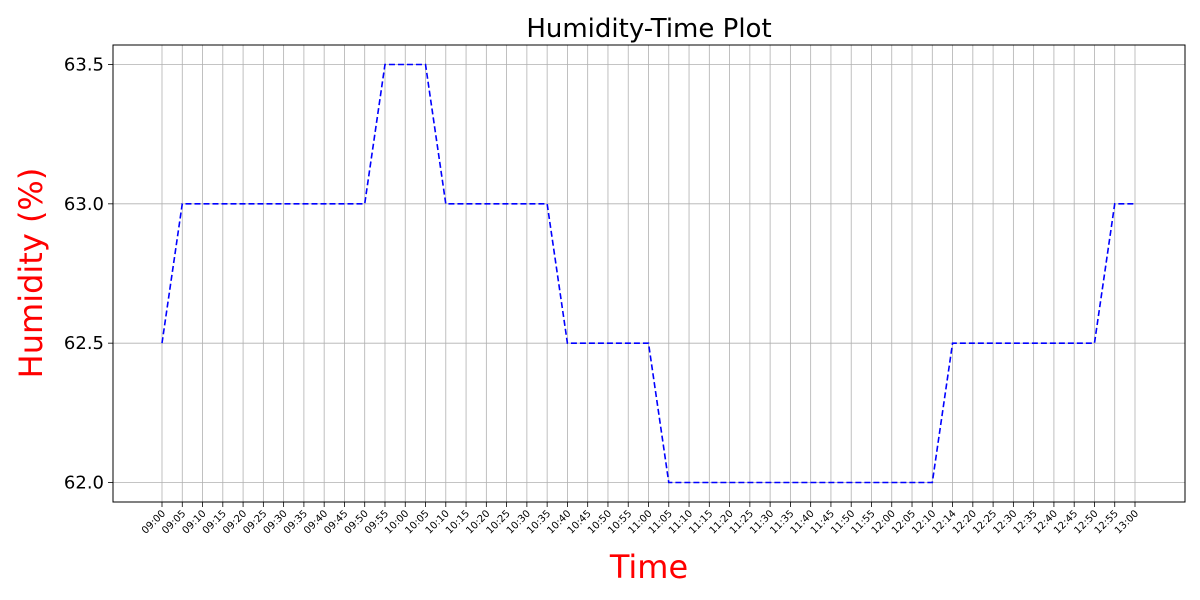 The image size is (1200, 600). Describe the element at coordinates (84, 343) in the screenshot. I see `y-tick-label: 62.5` at that location.